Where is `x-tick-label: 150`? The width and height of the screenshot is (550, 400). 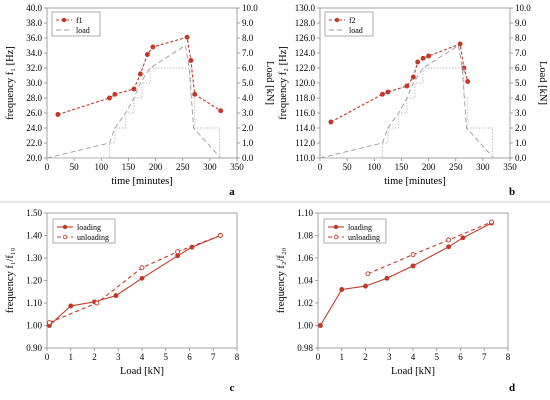 x-tick-label: 150 is located at coordinates (129, 167).